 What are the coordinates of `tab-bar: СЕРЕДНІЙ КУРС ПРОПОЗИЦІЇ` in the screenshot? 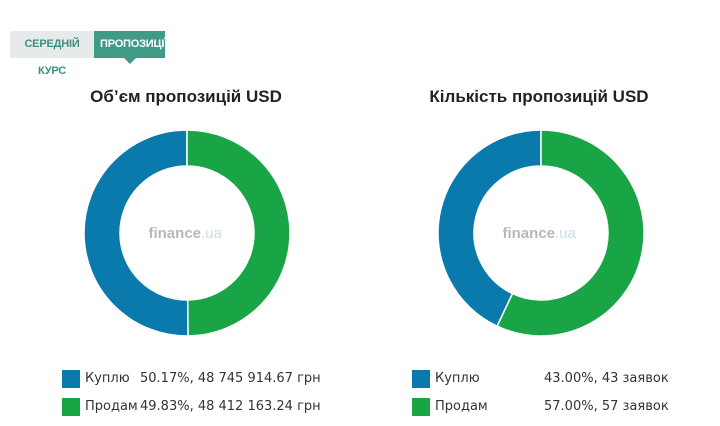 It's located at (88, 54).